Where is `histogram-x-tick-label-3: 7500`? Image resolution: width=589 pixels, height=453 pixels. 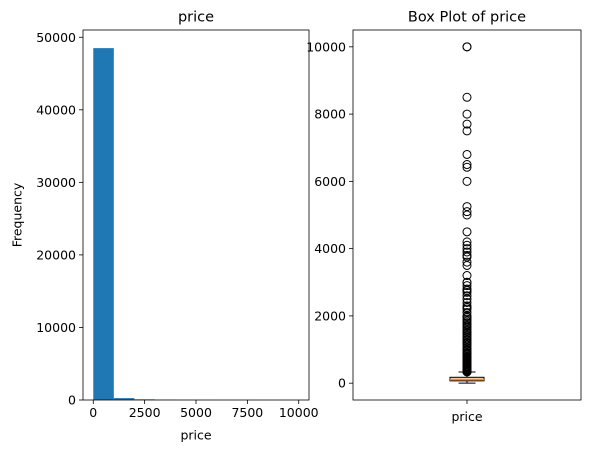 histogram-x-tick-label-3: 7500 is located at coordinates (247, 412).